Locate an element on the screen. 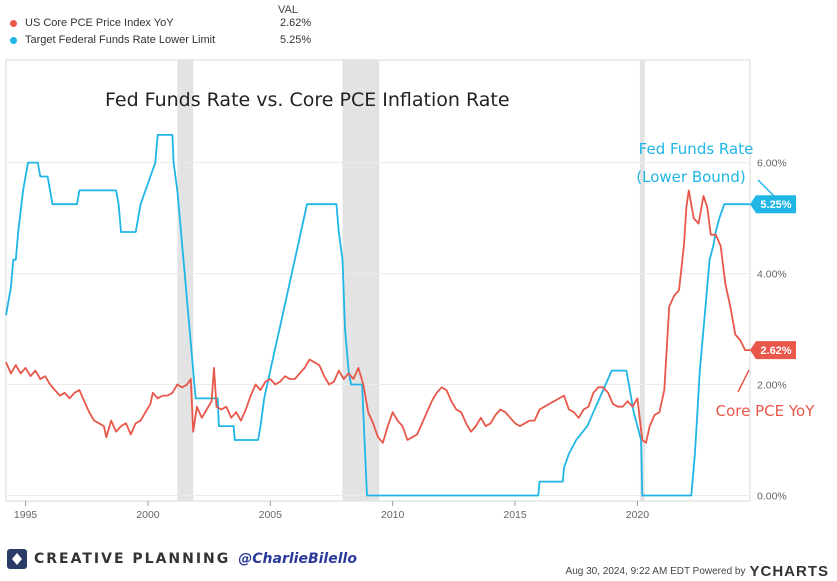 The width and height of the screenshot is (837, 581). legend-item-value: 2.62% is located at coordinates (296, 23).